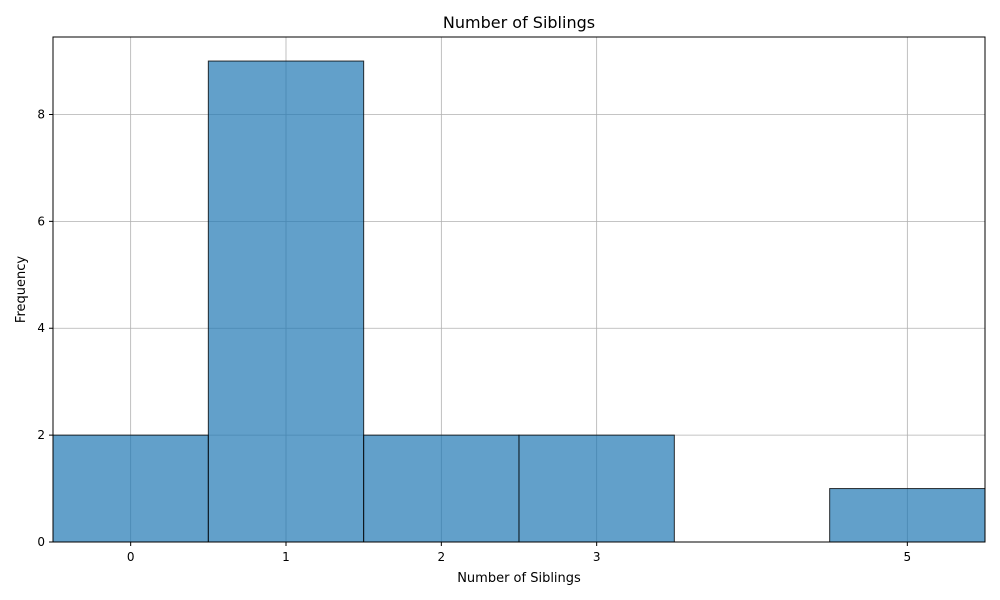 The height and width of the screenshot is (600, 1000). I want to click on y-axis-label: Frequency, so click(21, 289).